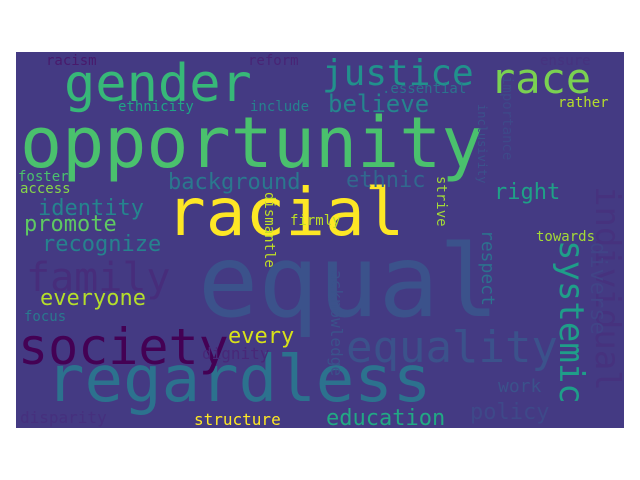 Image resolution: width=640 pixels, height=480 pixels. I want to click on word-work: work, so click(520, 386).